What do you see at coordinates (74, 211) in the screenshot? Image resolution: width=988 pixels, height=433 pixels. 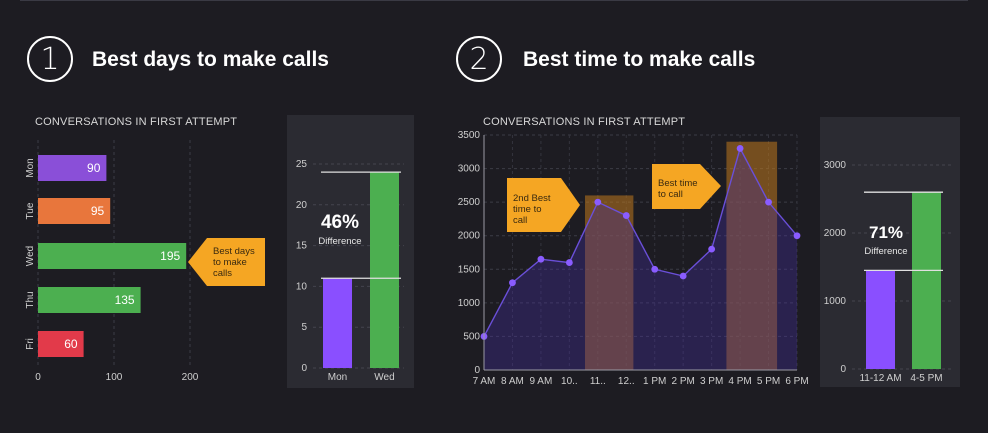 I see `bar-tue` at bounding box center [74, 211].